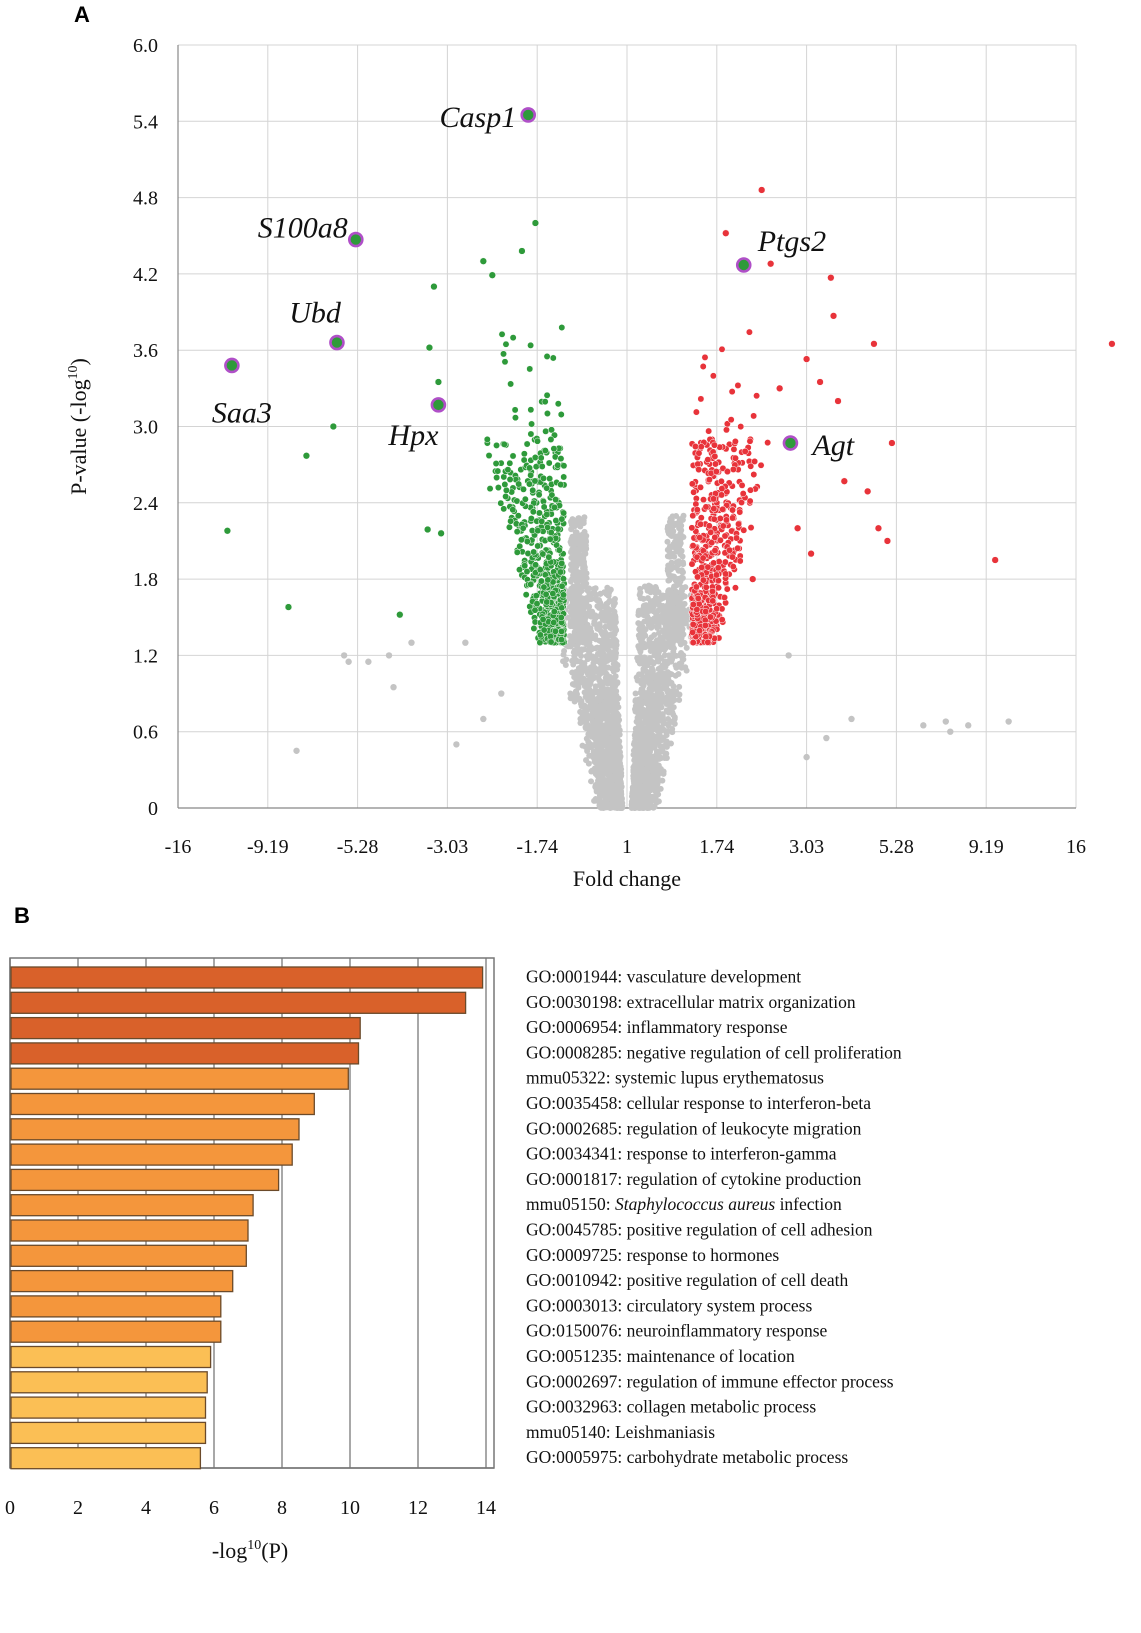 The width and height of the screenshot is (1141, 1633). I want to click on highlight-point-ubd, so click(337, 342).